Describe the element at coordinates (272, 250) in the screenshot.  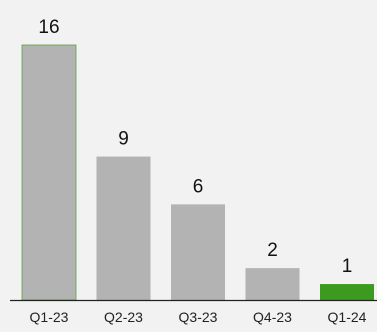
I see `value-label-q4-23: 2` at that location.